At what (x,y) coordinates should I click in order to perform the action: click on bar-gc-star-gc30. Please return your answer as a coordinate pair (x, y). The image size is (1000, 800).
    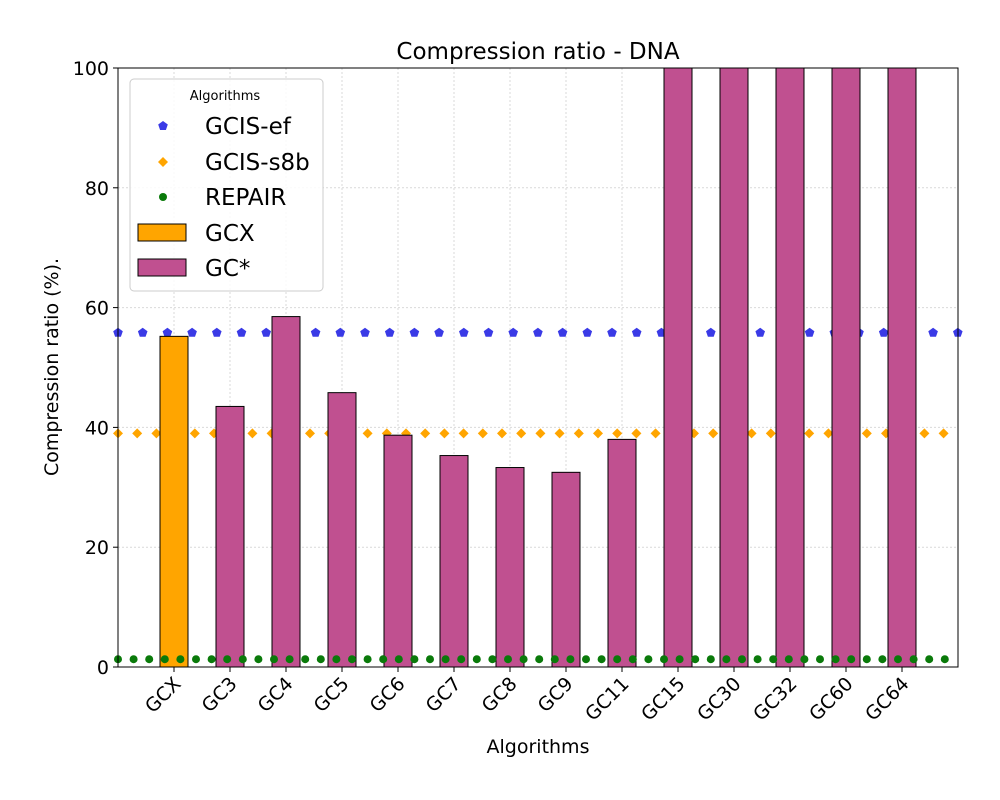
    Looking at the image, I should click on (734, 367).